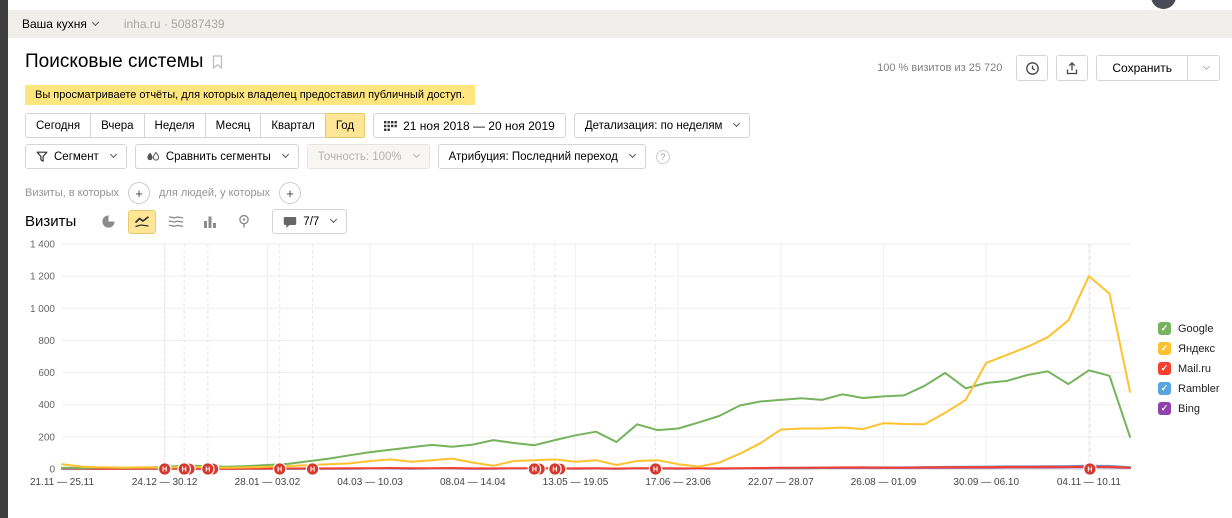  What do you see at coordinates (58, 125) in the screenshot?
I see `period-tab-today: Сегодня` at bounding box center [58, 125].